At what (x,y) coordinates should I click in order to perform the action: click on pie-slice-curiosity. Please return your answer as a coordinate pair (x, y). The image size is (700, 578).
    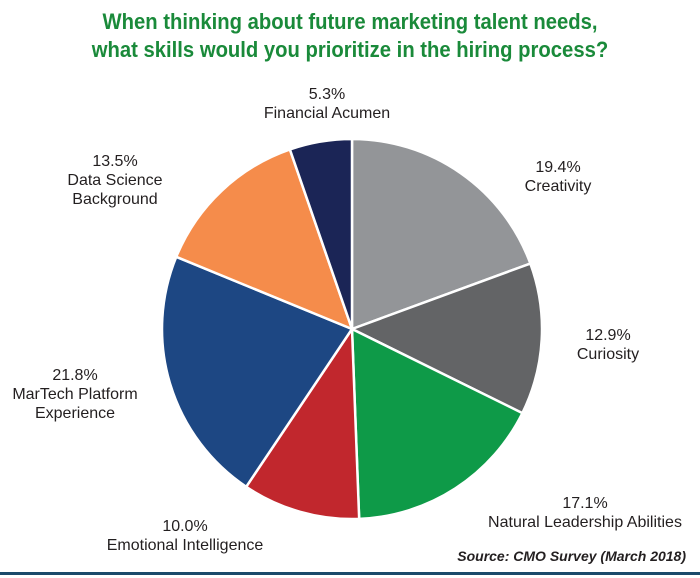
    Looking at the image, I should click on (447, 338).